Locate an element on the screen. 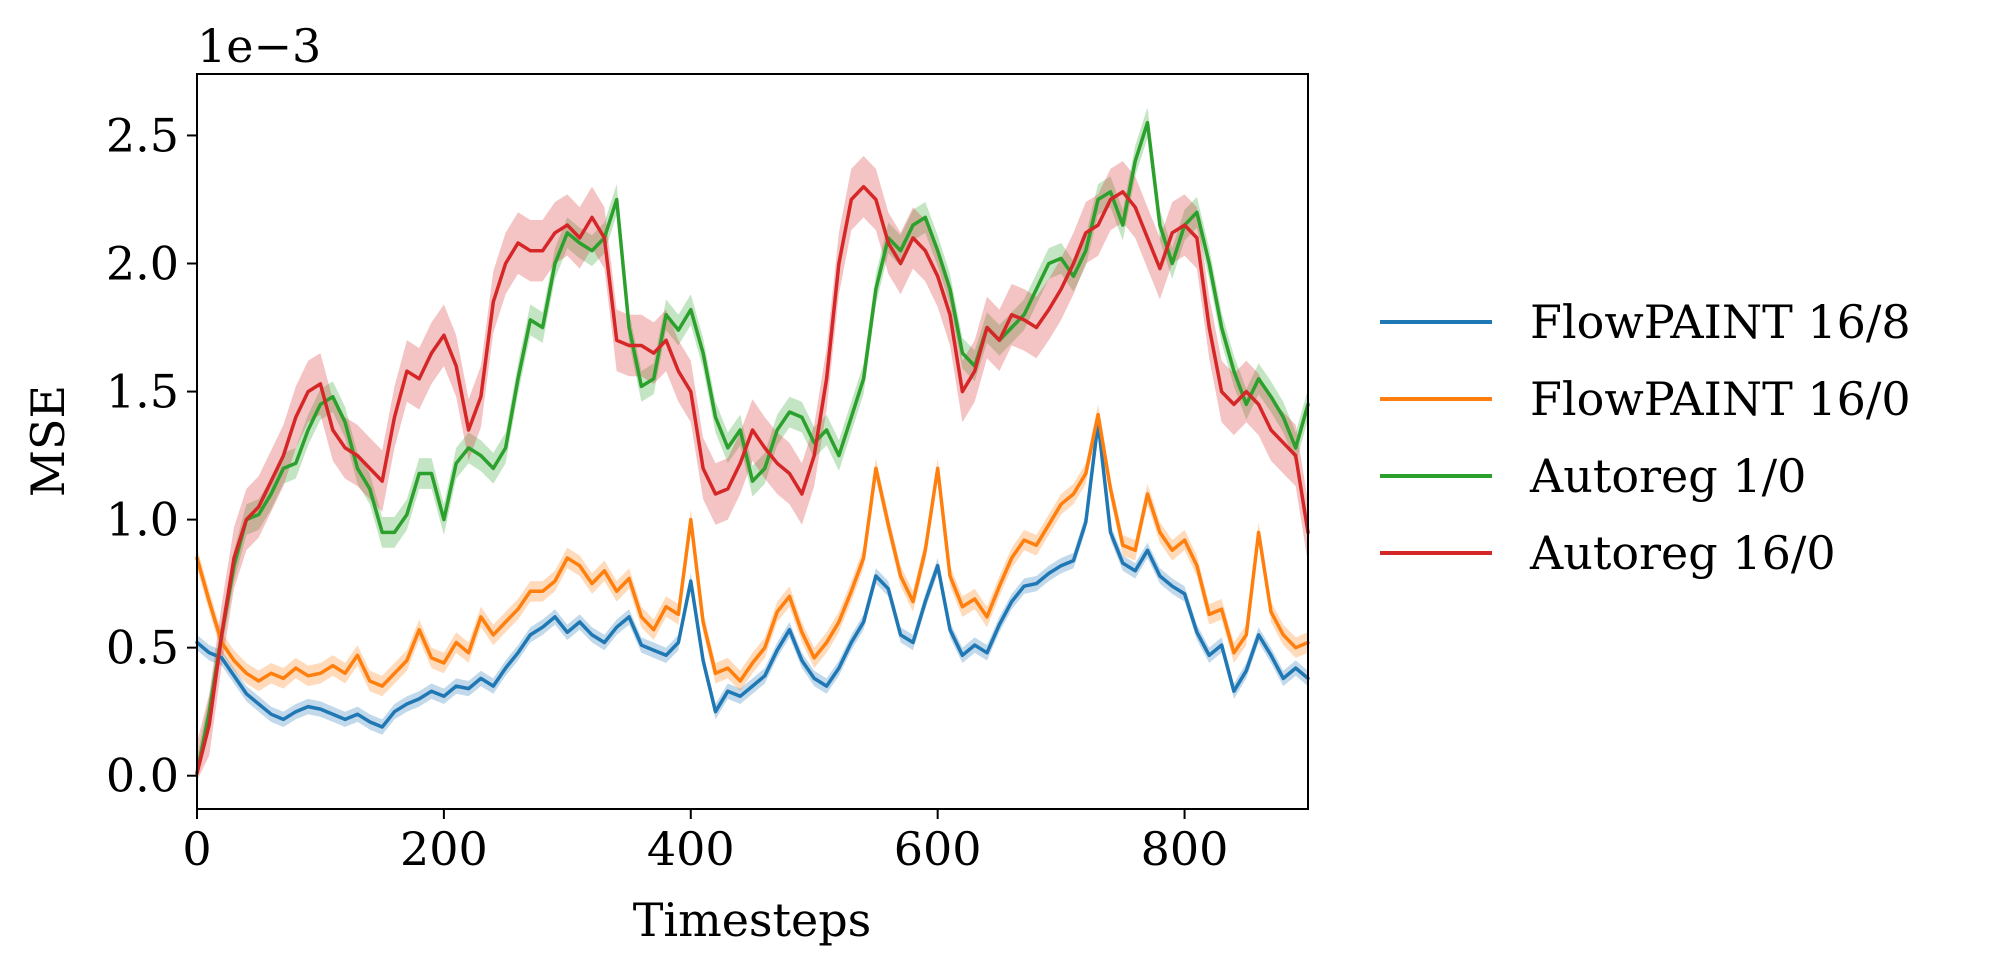  x-tick-label: 600 is located at coordinates (938, 849).